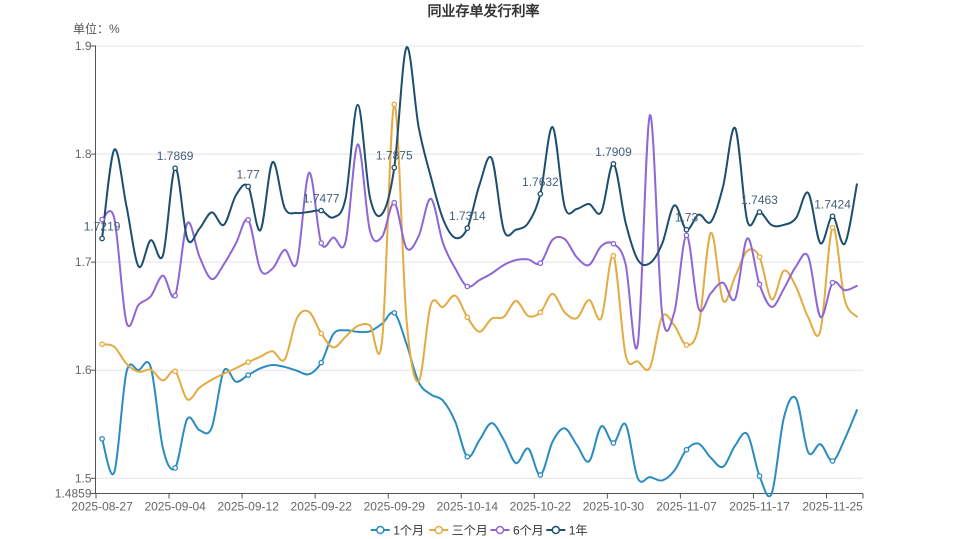 The width and height of the screenshot is (959, 539). Describe the element at coordinates (687, 218) in the screenshot. I see `svg-text: 1.73` at that location.